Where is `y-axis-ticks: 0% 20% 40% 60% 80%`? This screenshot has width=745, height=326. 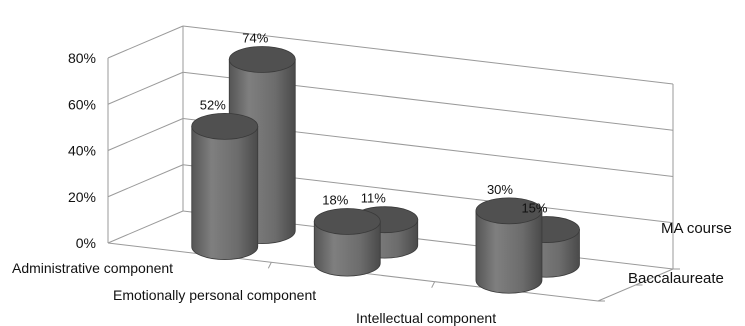
y-axis-ticks: 0% 20% 40% 60% 80% is located at coordinates (82, 150).